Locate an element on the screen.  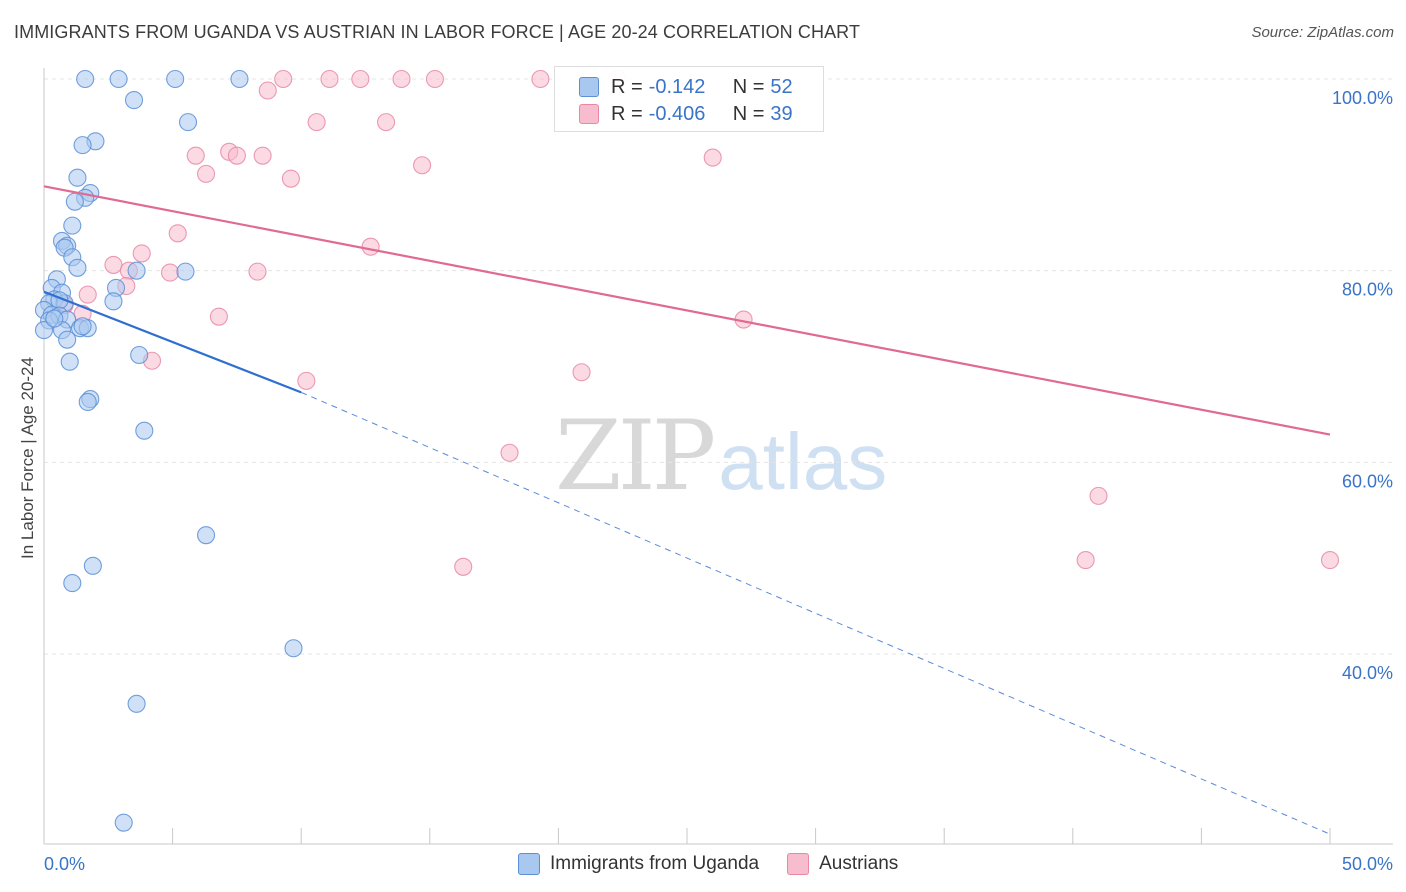
r-value: -0.142 is located at coordinates (677, 86).